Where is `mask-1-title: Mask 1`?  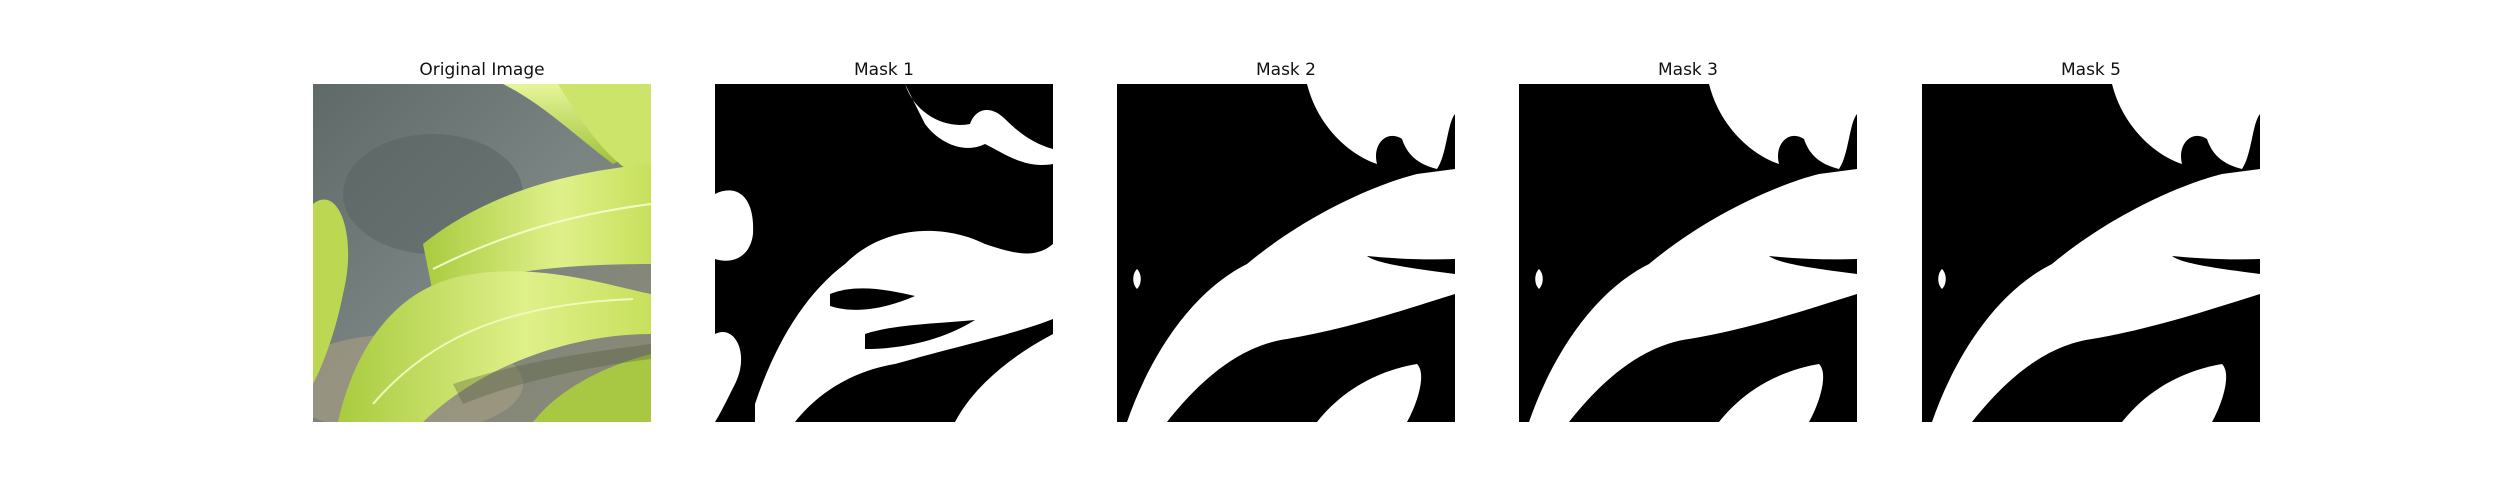 mask-1-title: Mask 1 is located at coordinates (883, 70).